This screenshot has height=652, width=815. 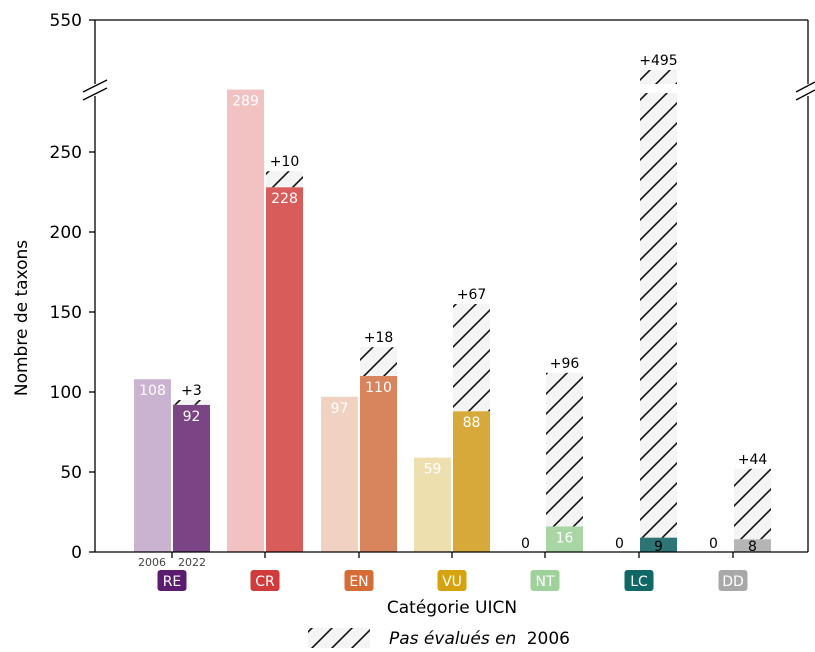 What do you see at coordinates (191, 391) in the screenshot?
I see `added-label-re: +3` at bounding box center [191, 391].